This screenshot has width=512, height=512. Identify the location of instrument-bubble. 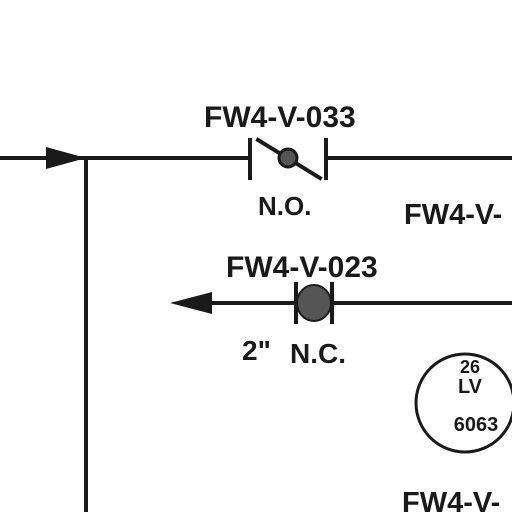
(463, 403).